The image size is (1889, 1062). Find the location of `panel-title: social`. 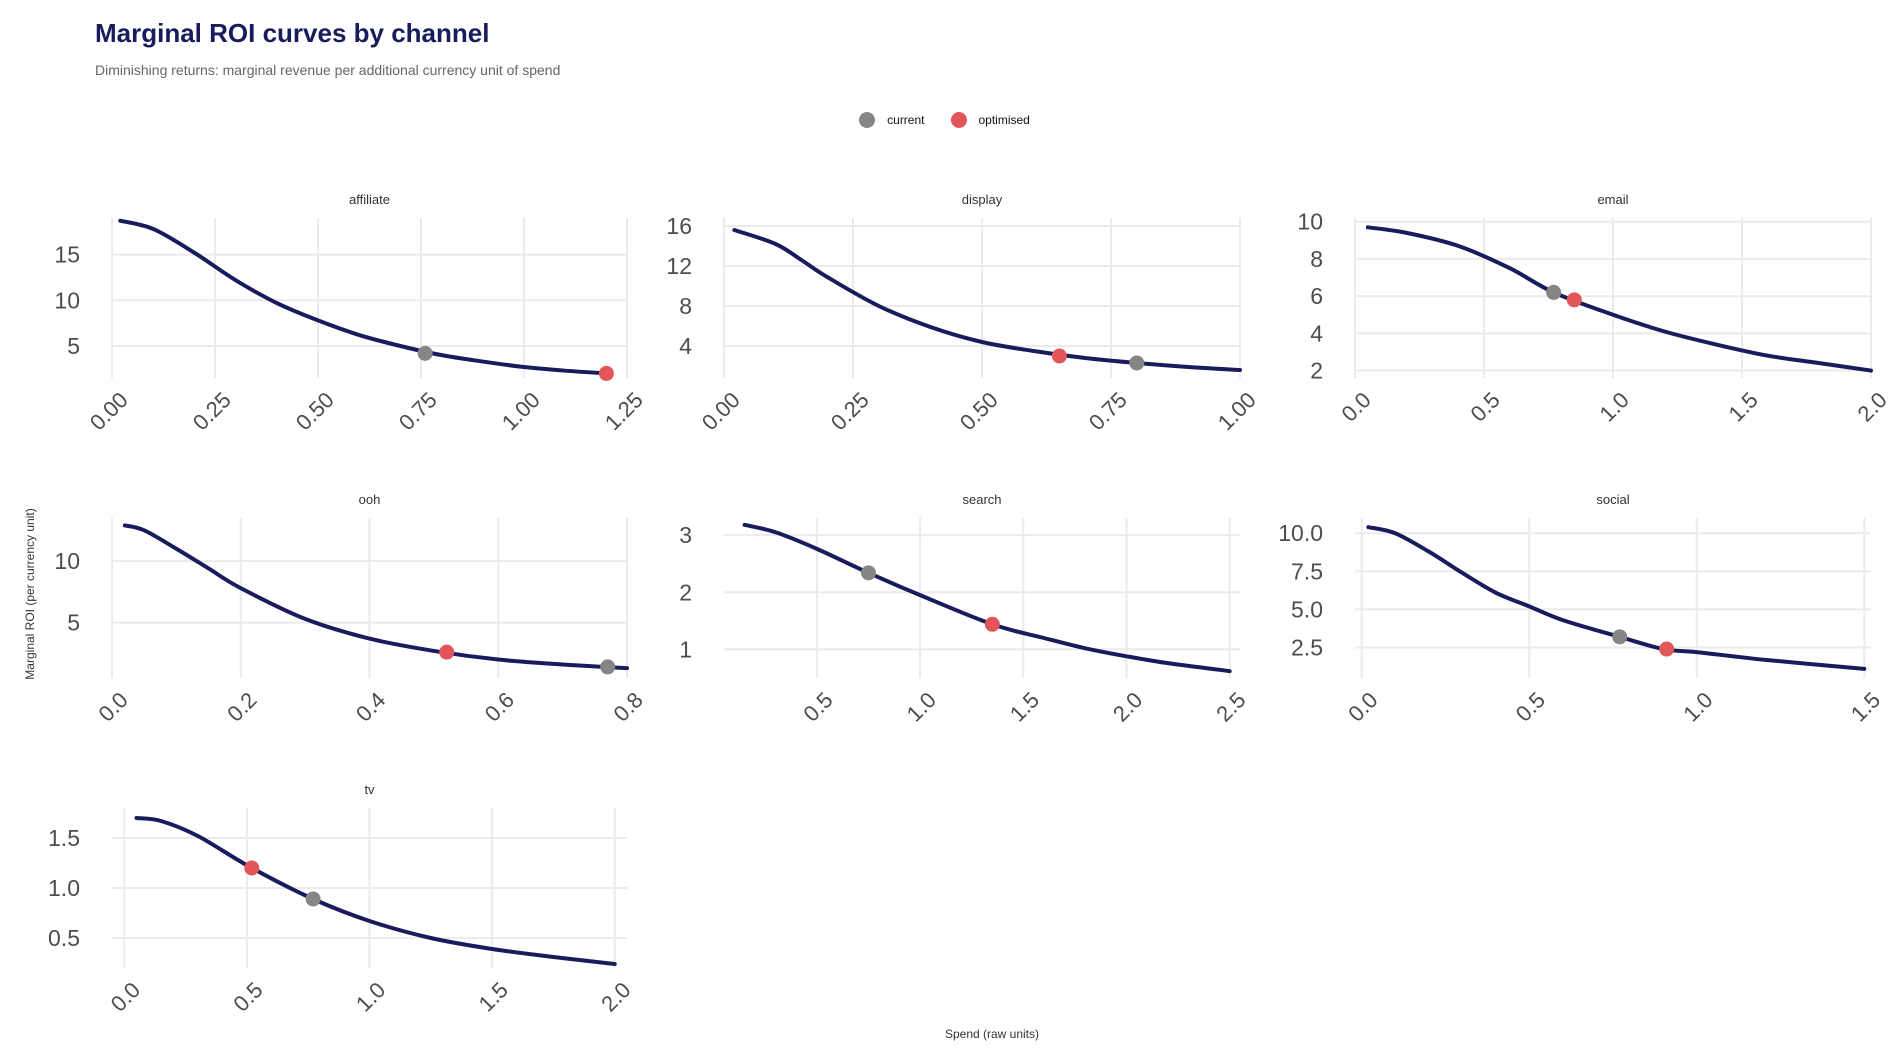

panel-title: social is located at coordinates (1612, 499).